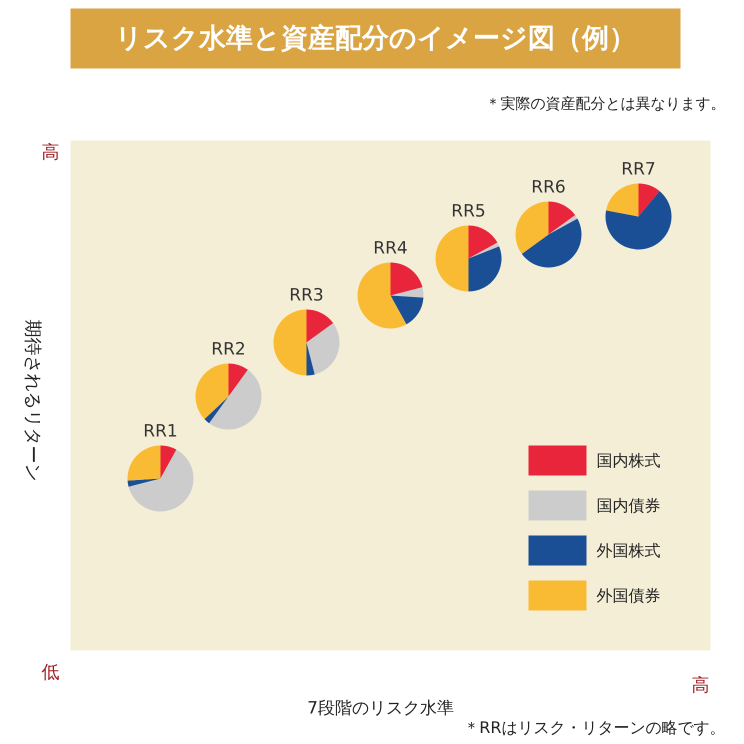  Describe the element at coordinates (628, 550) in the screenshot. I see `legend-label: 外国株式` at that location.